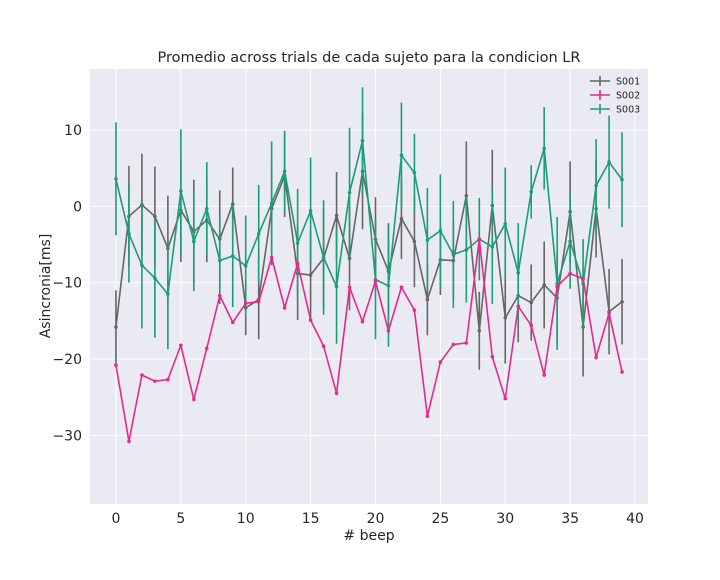  I want to click on x-tick-label: 15, so click(311, 519).